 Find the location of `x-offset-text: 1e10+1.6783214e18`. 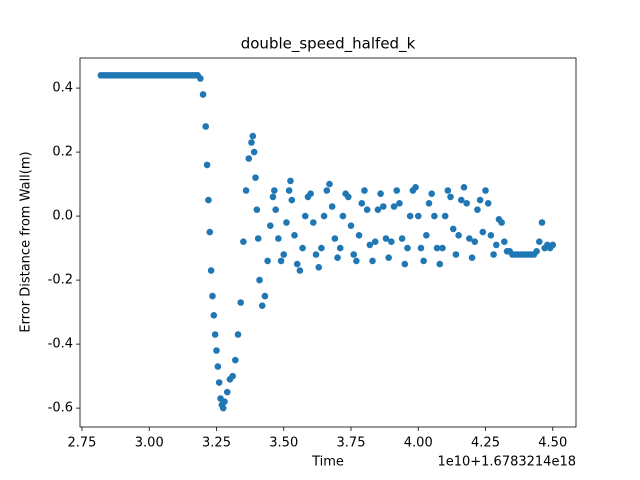

x-offset-text: 1e10+1.6783214e18 is located at coordinates (506, 462).